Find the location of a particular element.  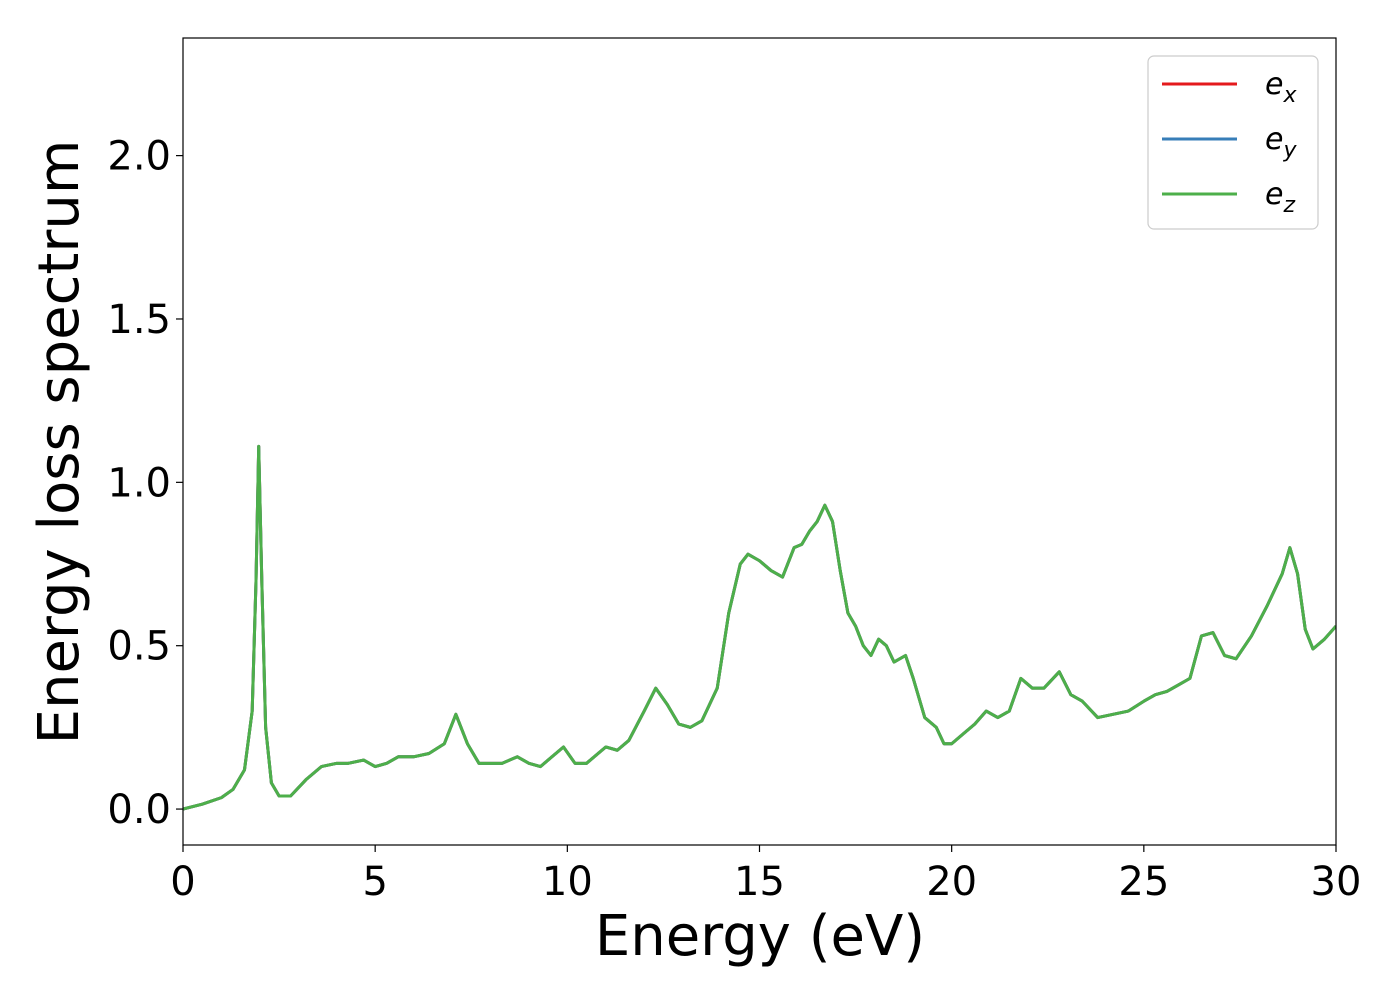

x-tick-label: 10 is located at coordinates (567, 882).